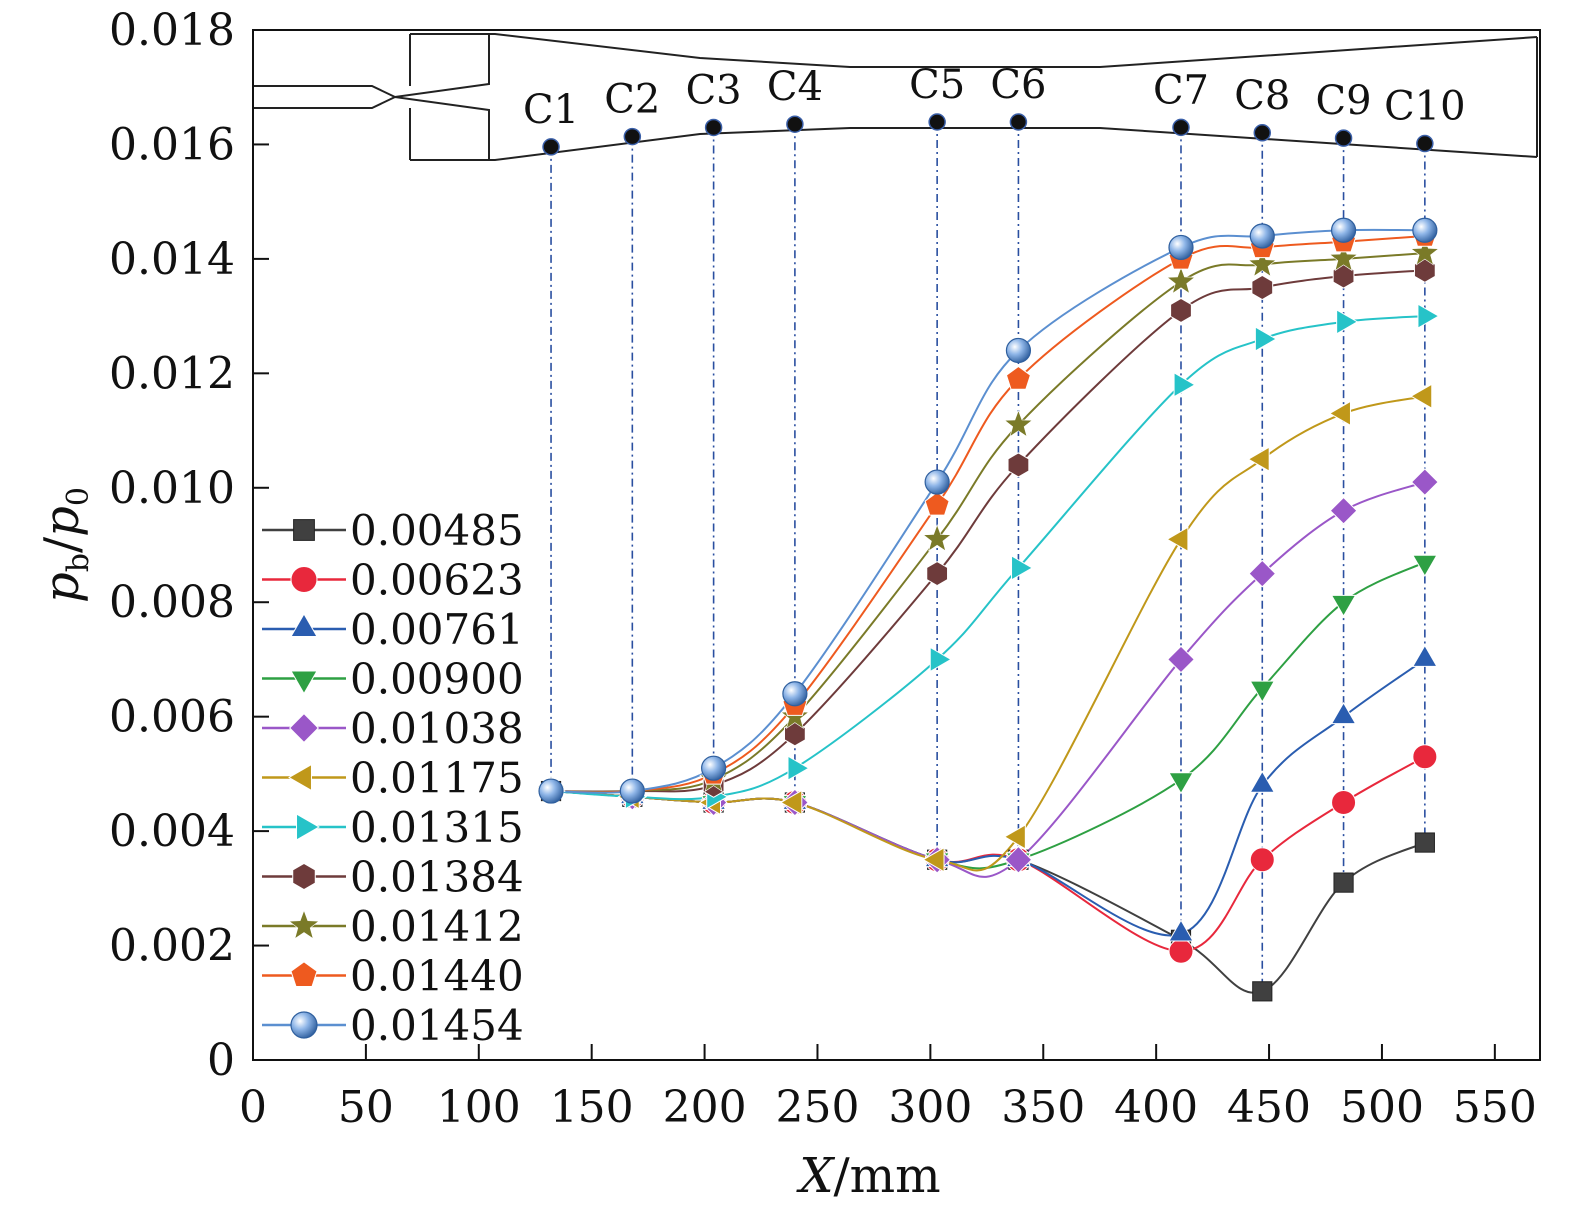 The image size is (1575, 1213). Describe the element at coordinates (393, 1025) in the screenshot. I see `legend-item: 0.01454` at that location.